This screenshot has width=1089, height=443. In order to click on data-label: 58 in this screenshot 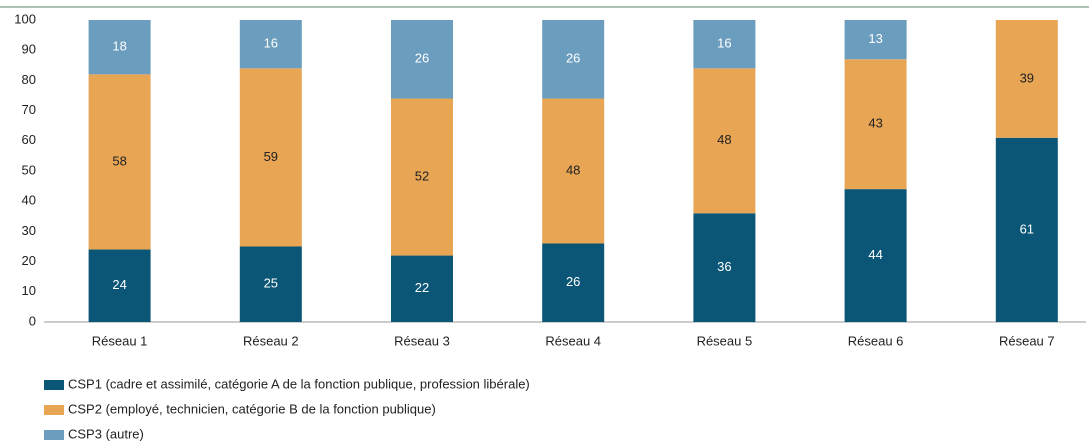, I will do `click(119, 160)`.